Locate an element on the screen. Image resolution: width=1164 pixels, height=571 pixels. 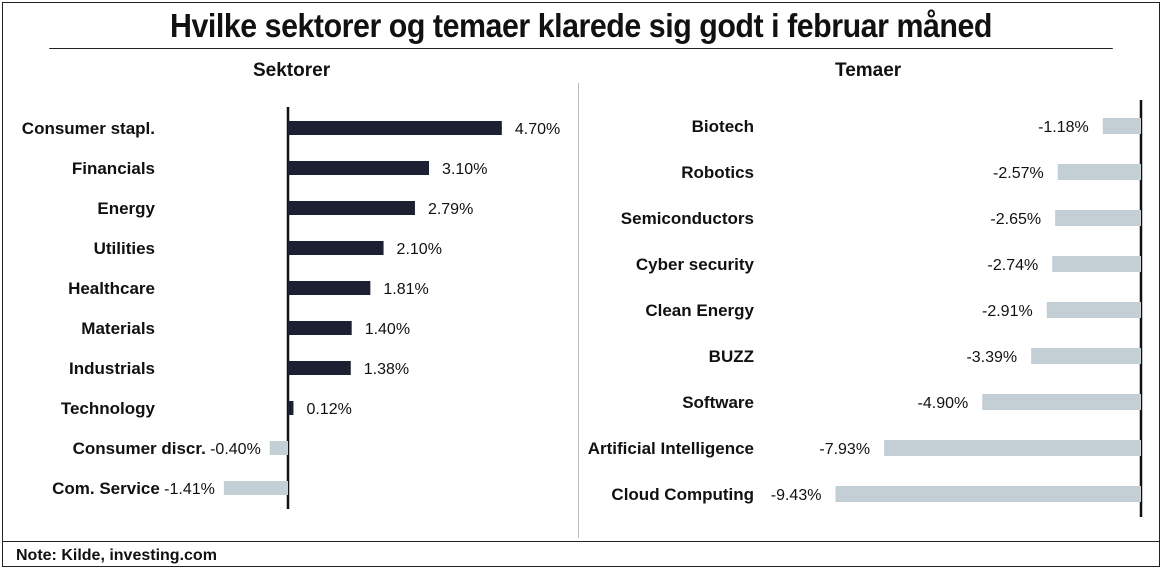
temaer-value-label: -3.39% is located at coordinates (991, 357).